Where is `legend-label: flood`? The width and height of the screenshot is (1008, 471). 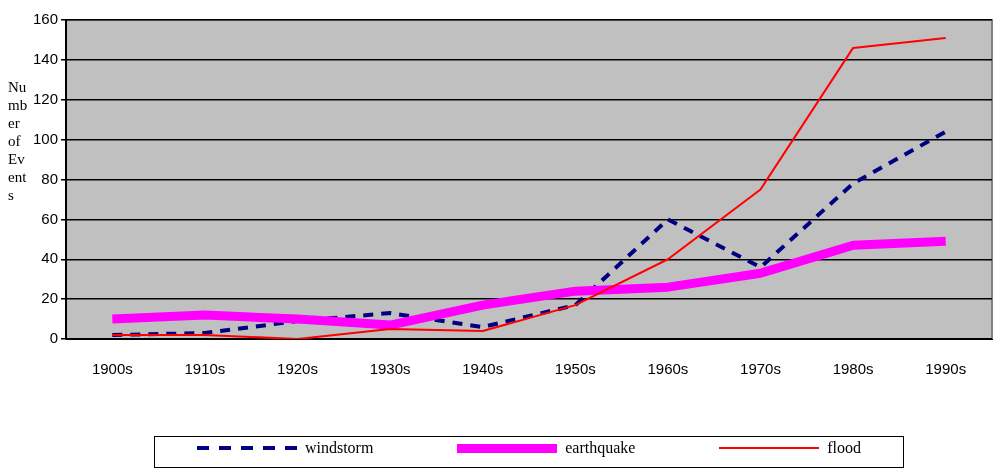 legend-label: flood is located at coordinates (844, 448).